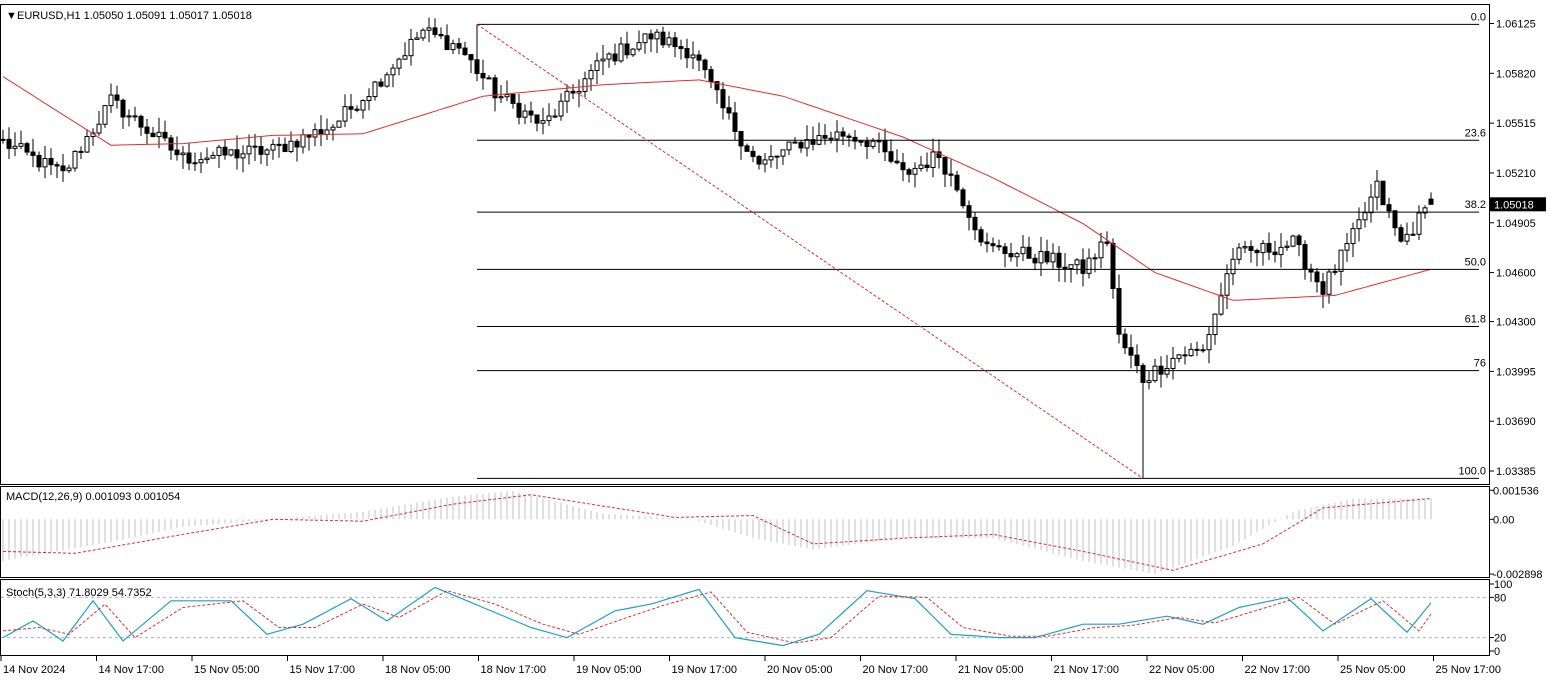 This screenshot has width=1552, height=680. I want to click on price-tick-label: 1.05820, so click(1516, 74).